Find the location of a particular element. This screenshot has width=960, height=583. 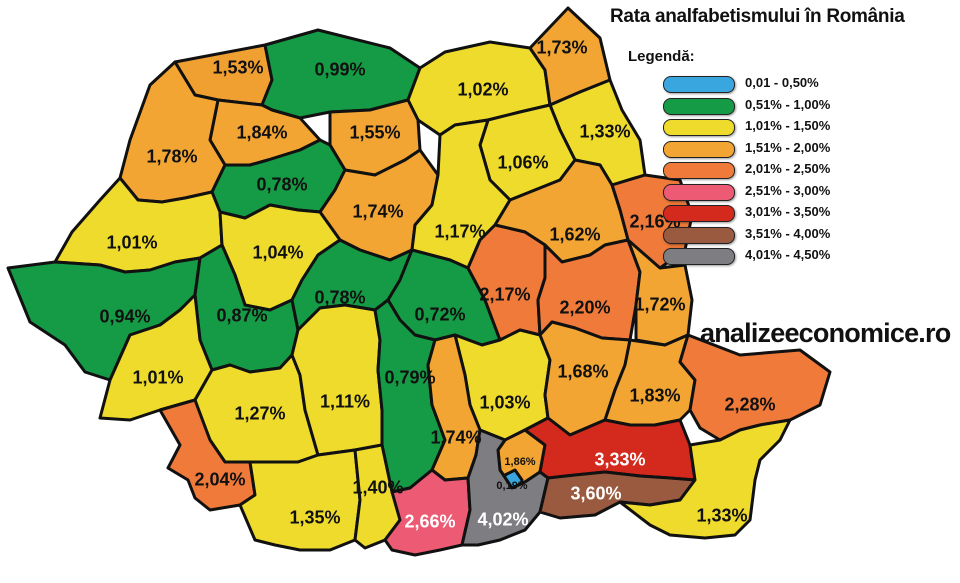

county-value-label: 0,19% is located at coordinates (512, 486).